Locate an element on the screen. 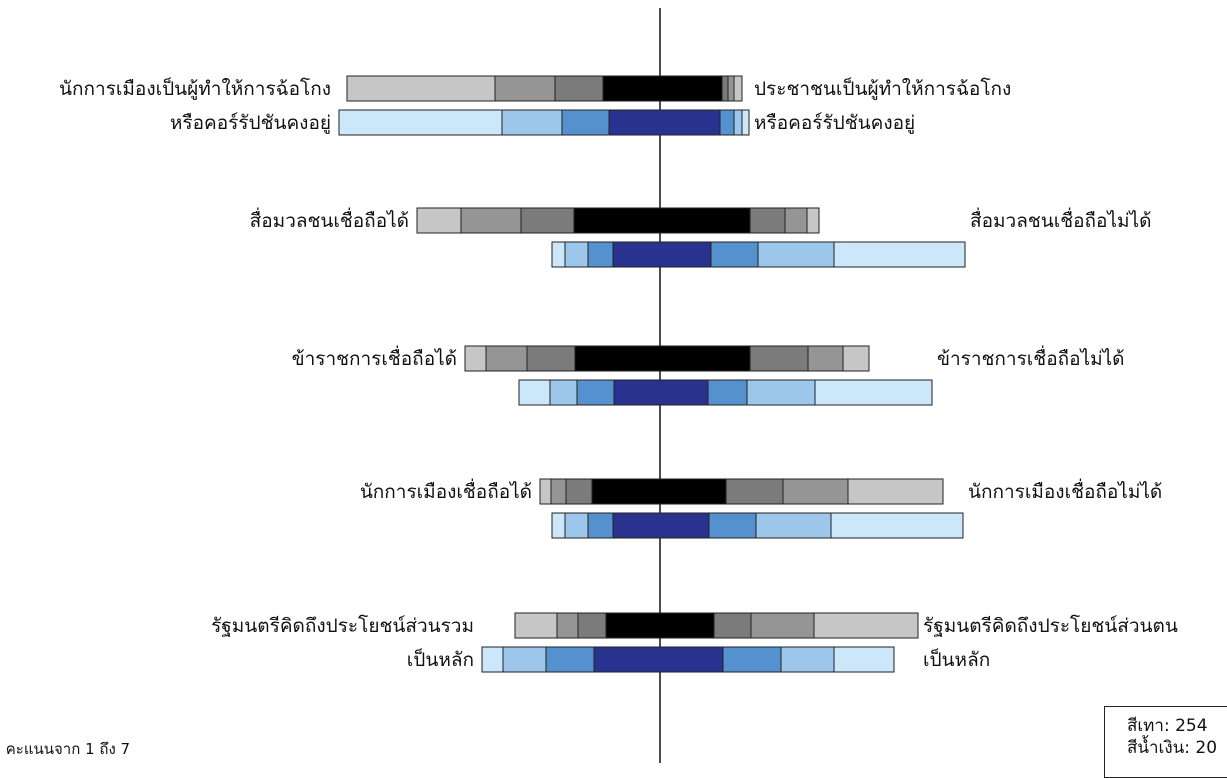 Image resolution: width=1227 pixels, height=778 pixels. right-label-item-4: นักการเมืองเชื่อถือไม่ได้ is located at coordinates (1065, 490).